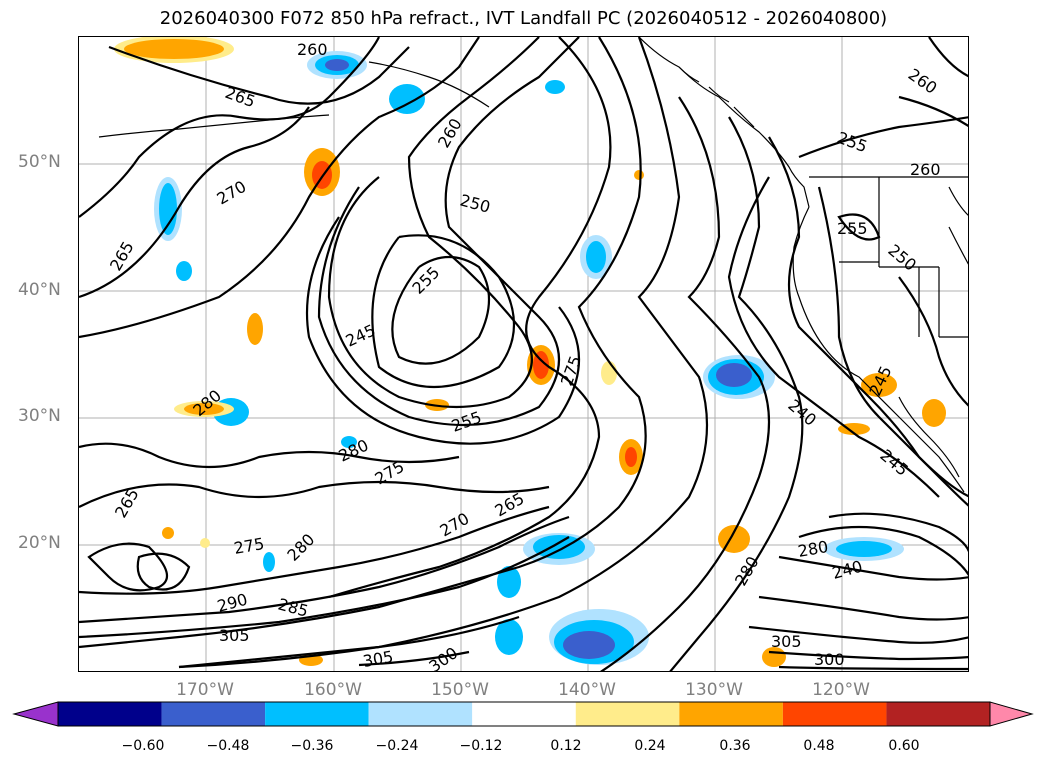 This screenshot has height=765, width=1047. I want to click on lat-label-40n: 40°N, so click(39, 290).